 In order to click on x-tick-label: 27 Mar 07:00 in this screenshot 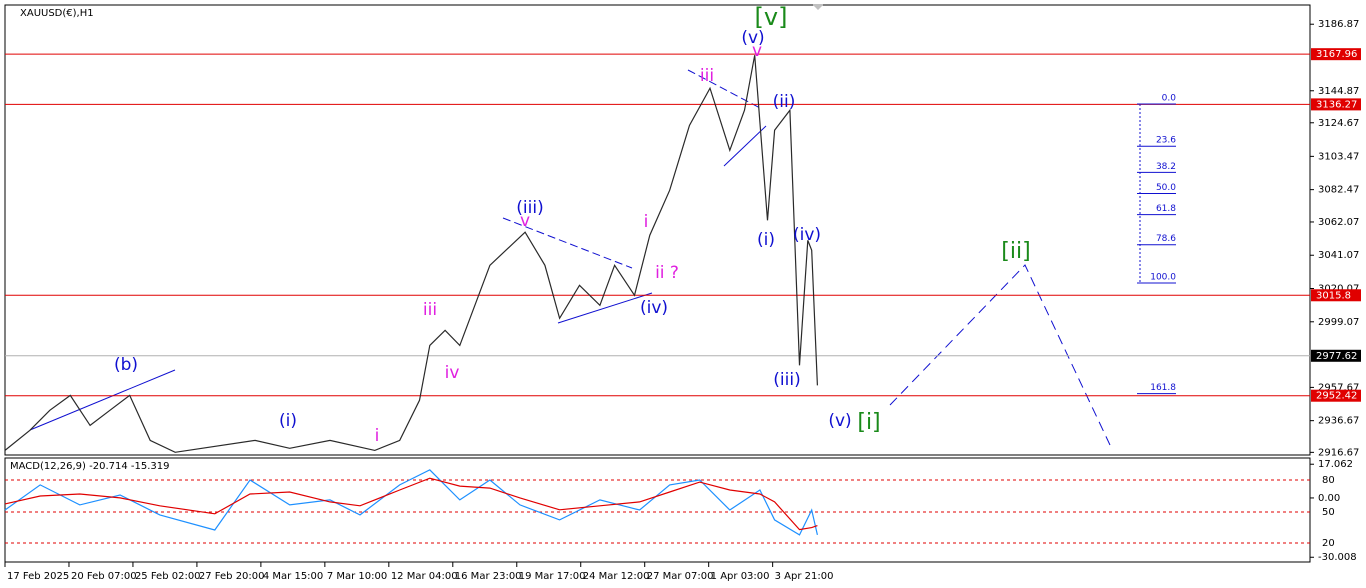, I will do `click(680, 576)`.